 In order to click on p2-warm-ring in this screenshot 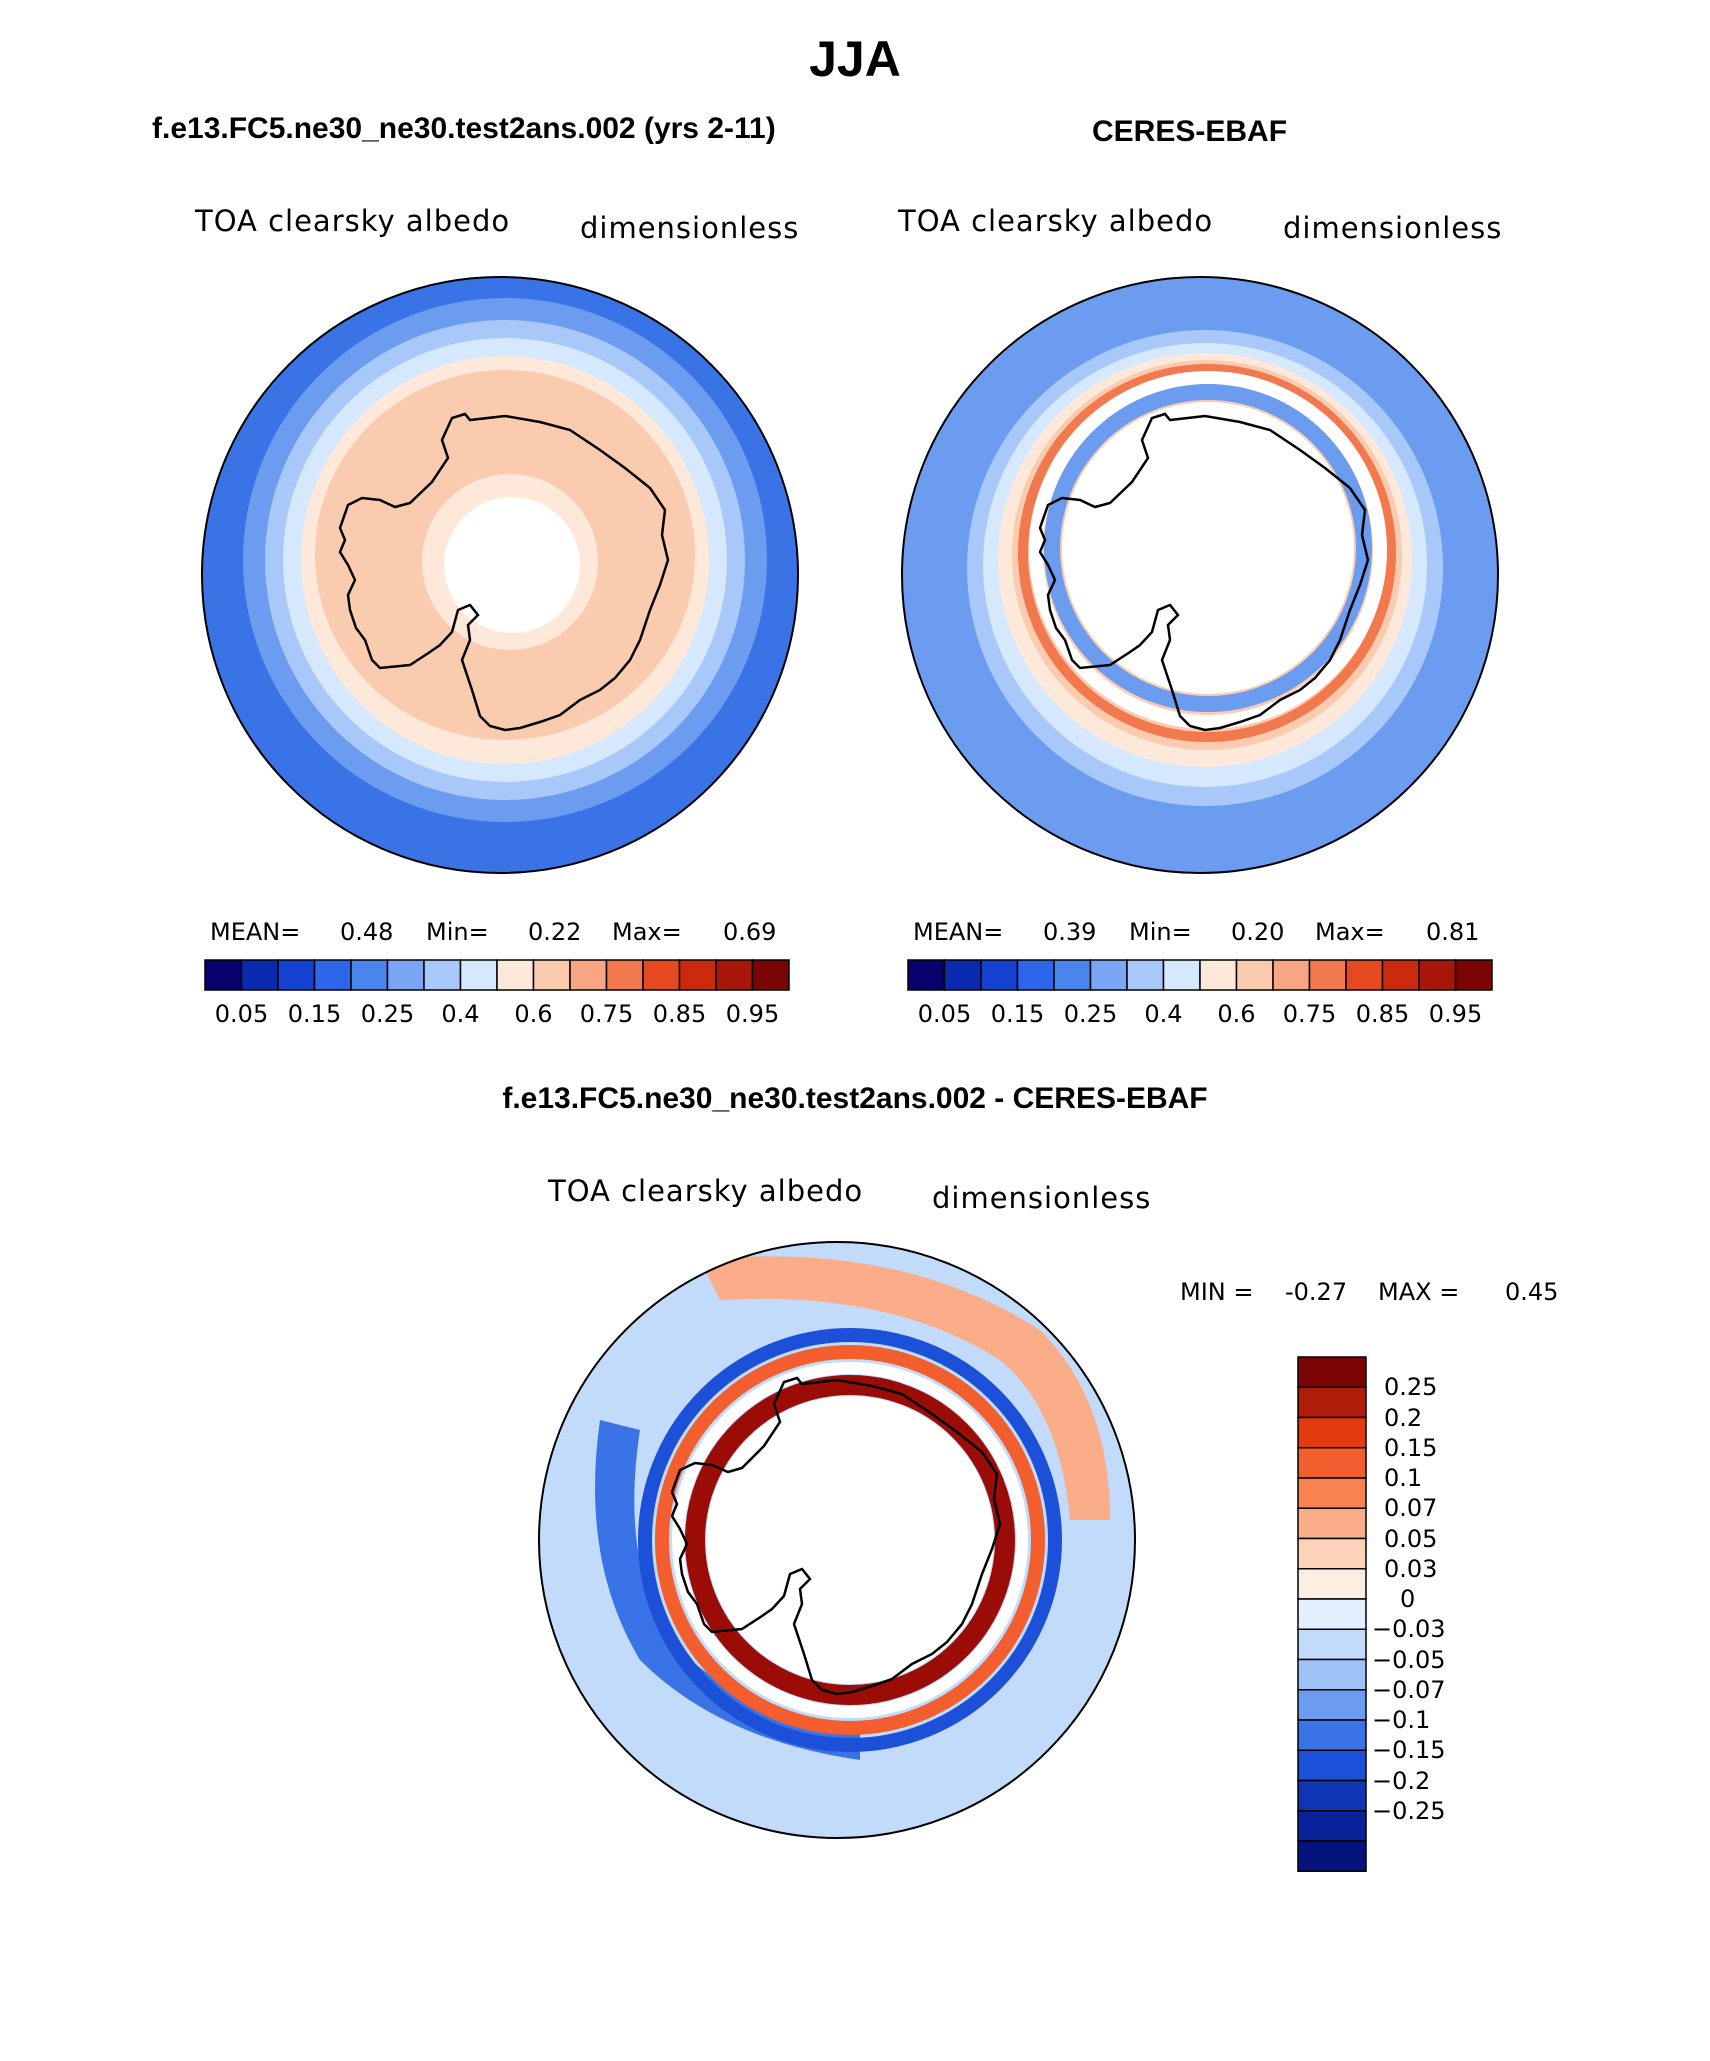, I will do `click(1207, 553)`.